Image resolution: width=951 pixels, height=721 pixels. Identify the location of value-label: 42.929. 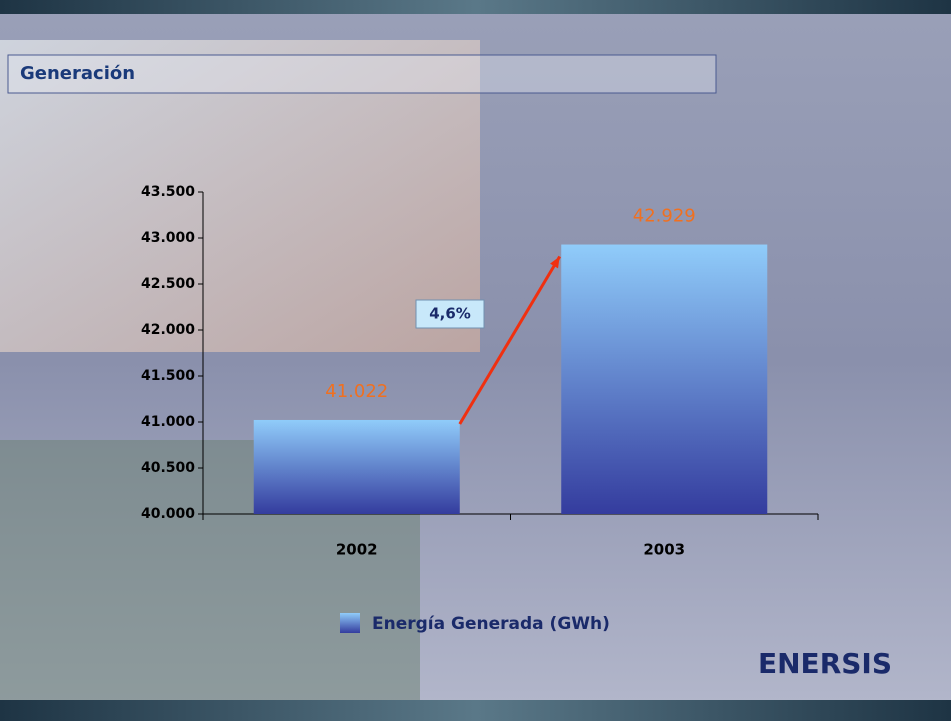
(664, 216).